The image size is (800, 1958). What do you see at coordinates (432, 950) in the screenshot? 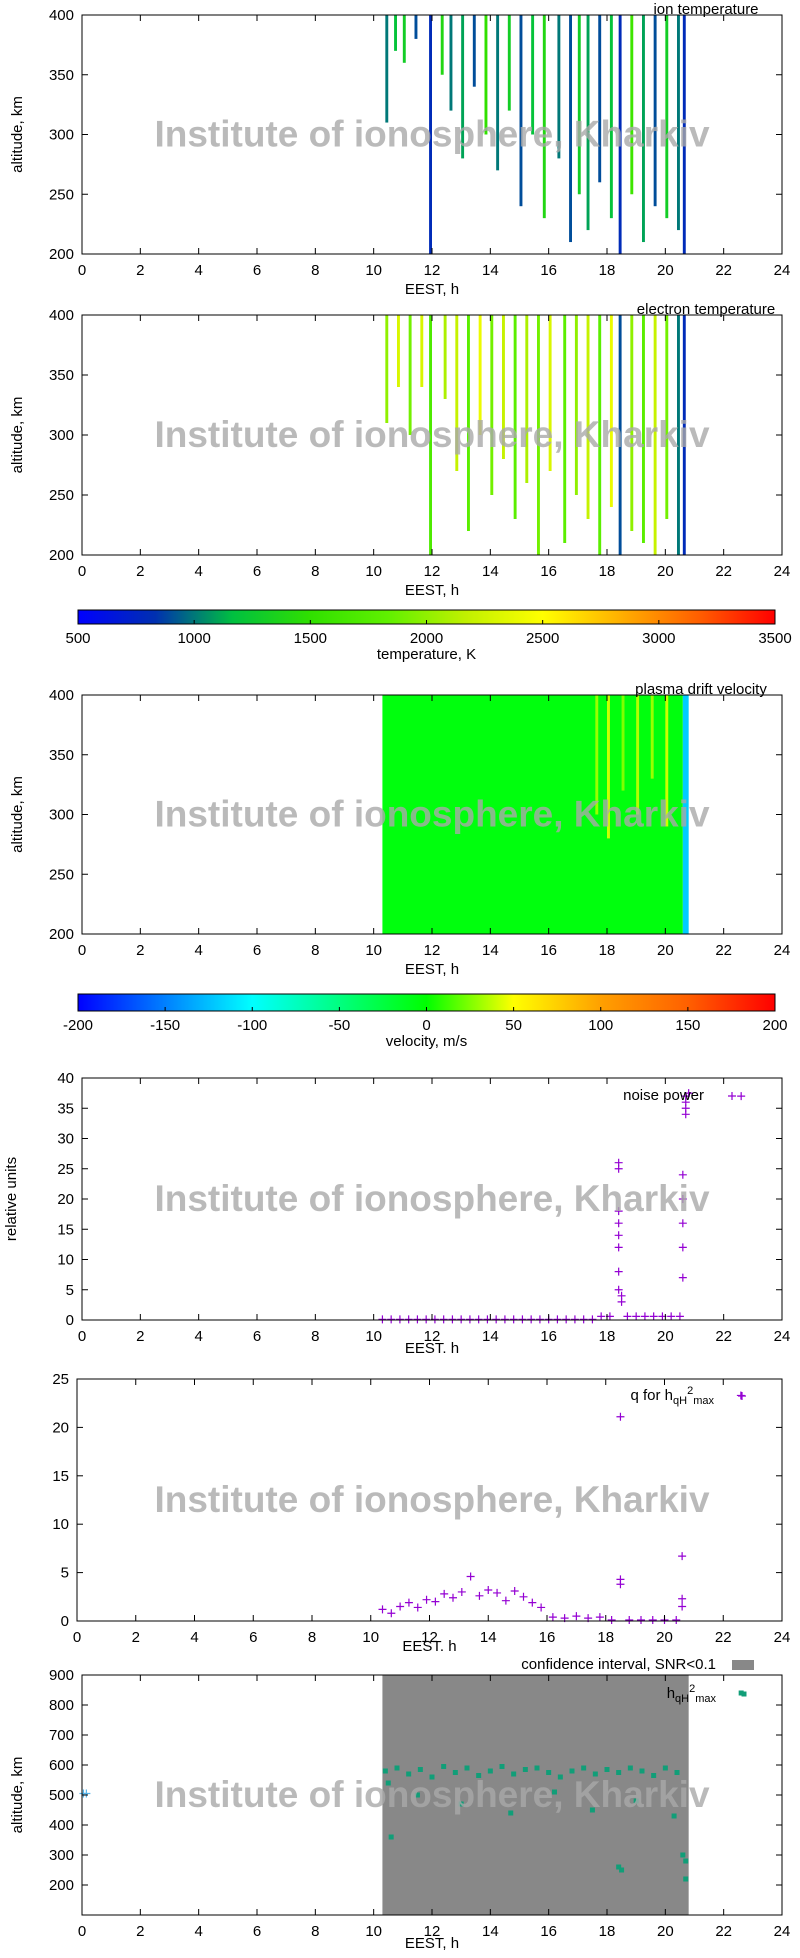
I see `x-tick-label: 12` at bounding box center [432, 950].